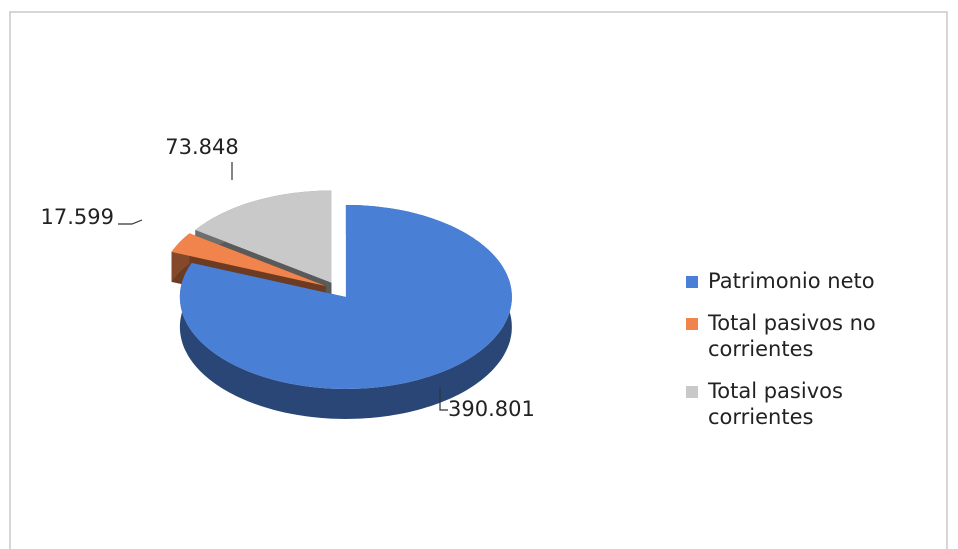  I want to click on slice, so click(345, 312).